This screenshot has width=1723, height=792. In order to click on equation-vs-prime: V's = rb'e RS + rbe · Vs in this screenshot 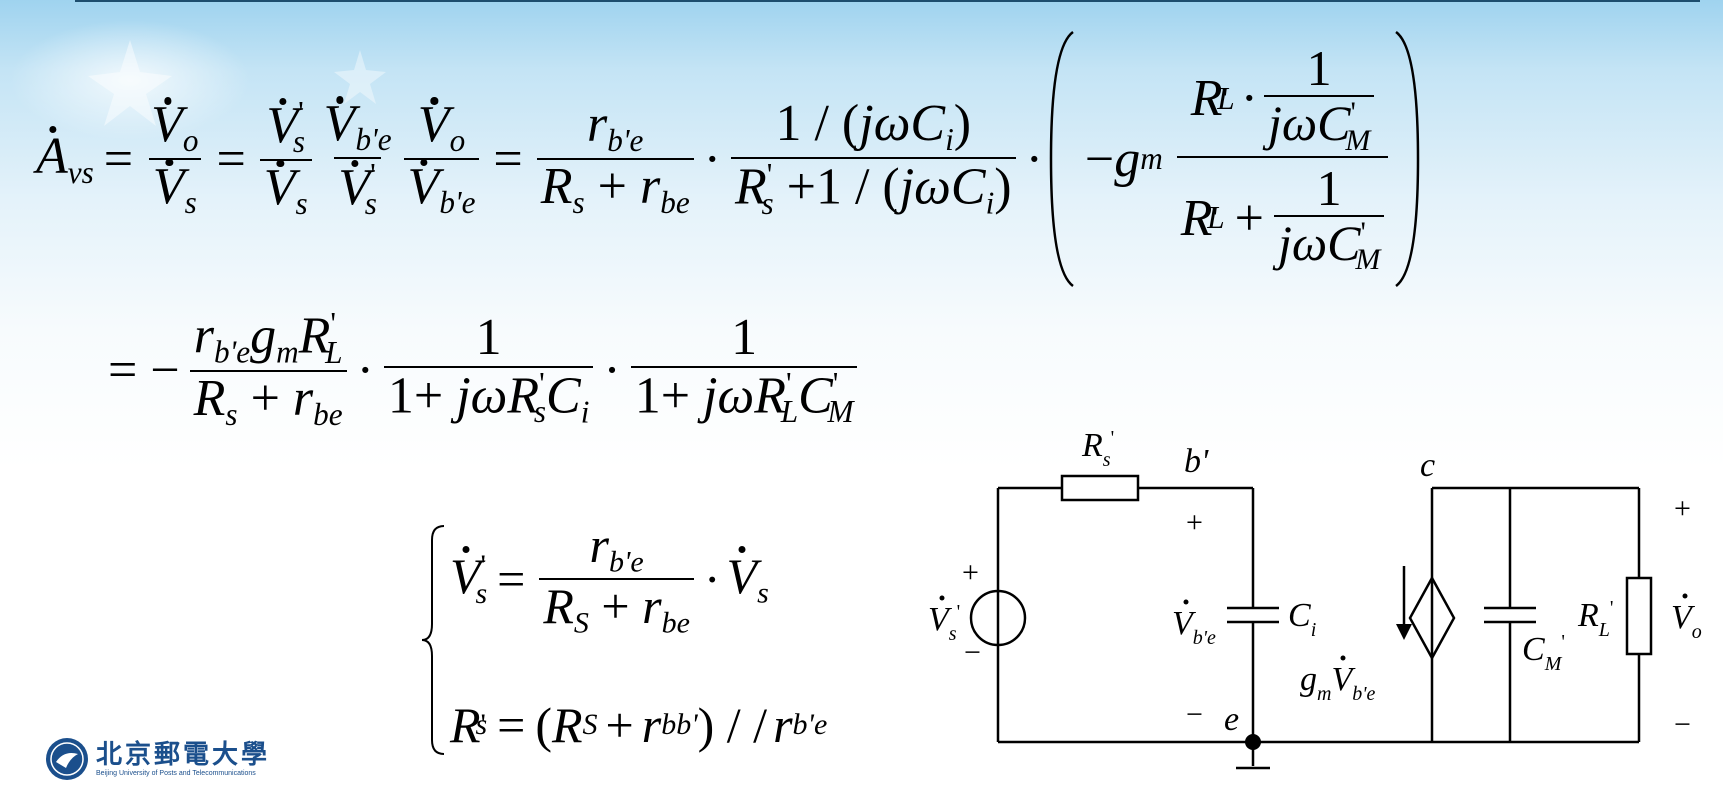, I will do `click(609, 578)`.